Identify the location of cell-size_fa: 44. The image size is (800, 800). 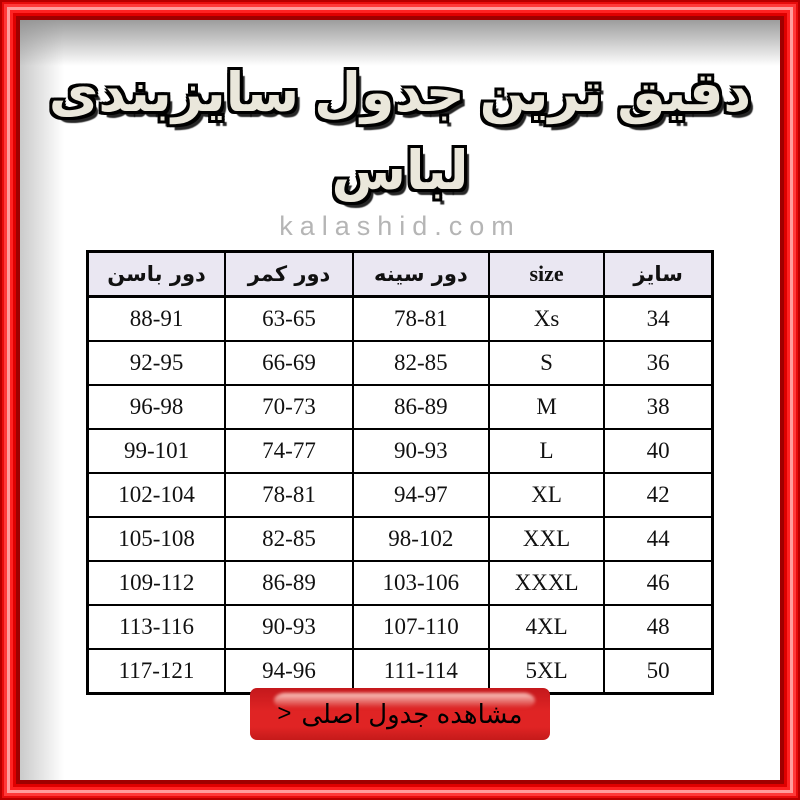
(658, 538).